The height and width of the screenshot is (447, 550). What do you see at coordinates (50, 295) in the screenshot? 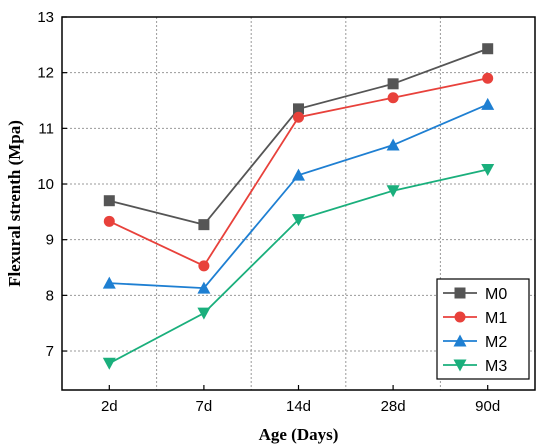
I see `y-tick-label: 8` at bounding box center [50, 295].